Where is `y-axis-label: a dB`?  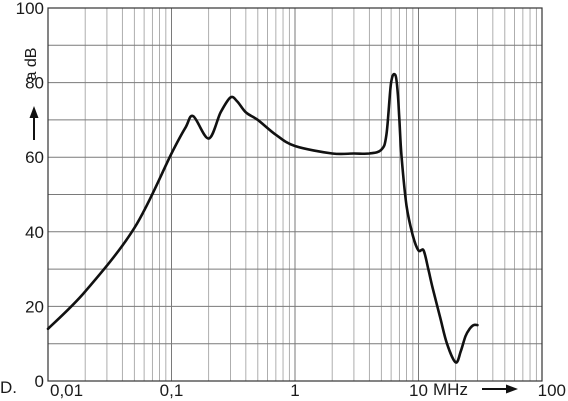 y-axis-label: a dB is located at coordinates (31, 64).